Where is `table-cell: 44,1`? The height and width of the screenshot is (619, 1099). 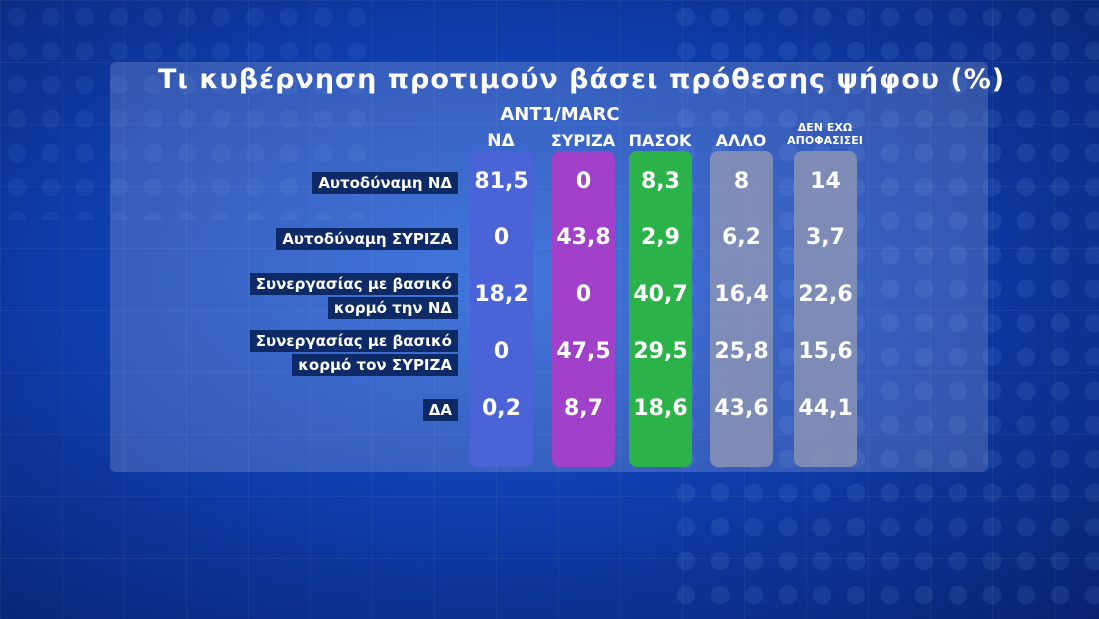 table-cell: 44,1 is located at coordinates (825, 408).